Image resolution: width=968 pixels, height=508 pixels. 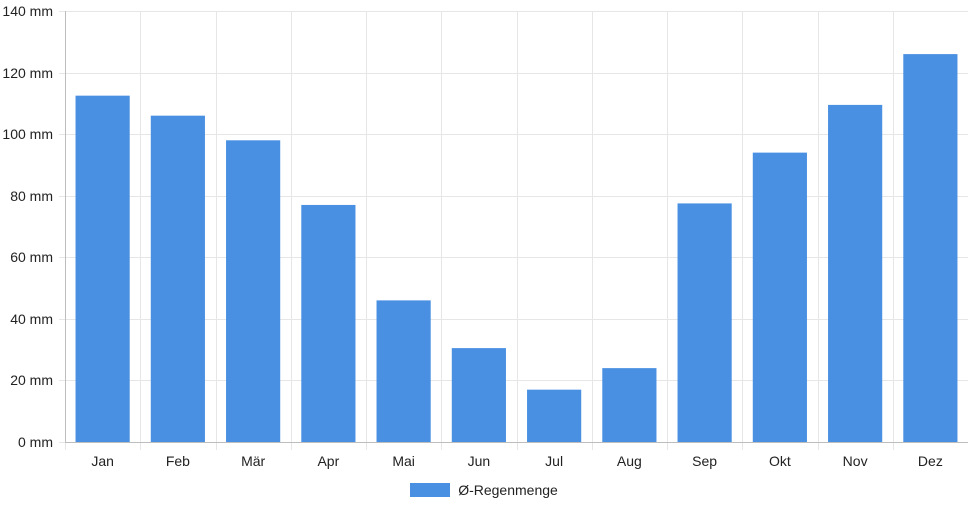 What do you see at coordinates (508, 490) in the screenshot?
I see `legend-label: Ø-Regenmenge` at bounding box center [508, 490].